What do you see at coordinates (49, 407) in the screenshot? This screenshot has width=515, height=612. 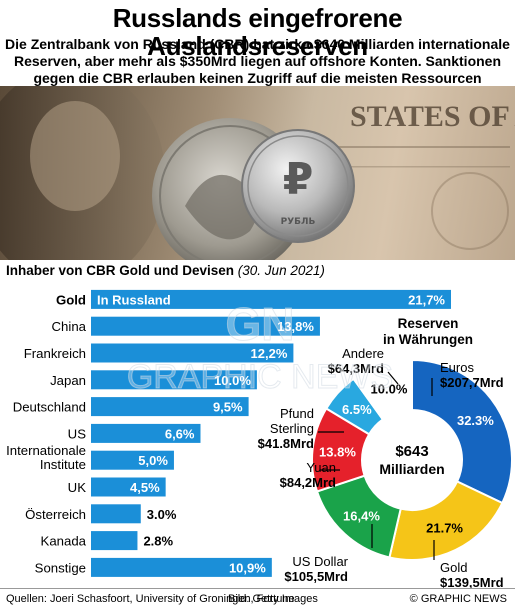 I see `category-label: Deutschland` at bounding box center [49, 407].